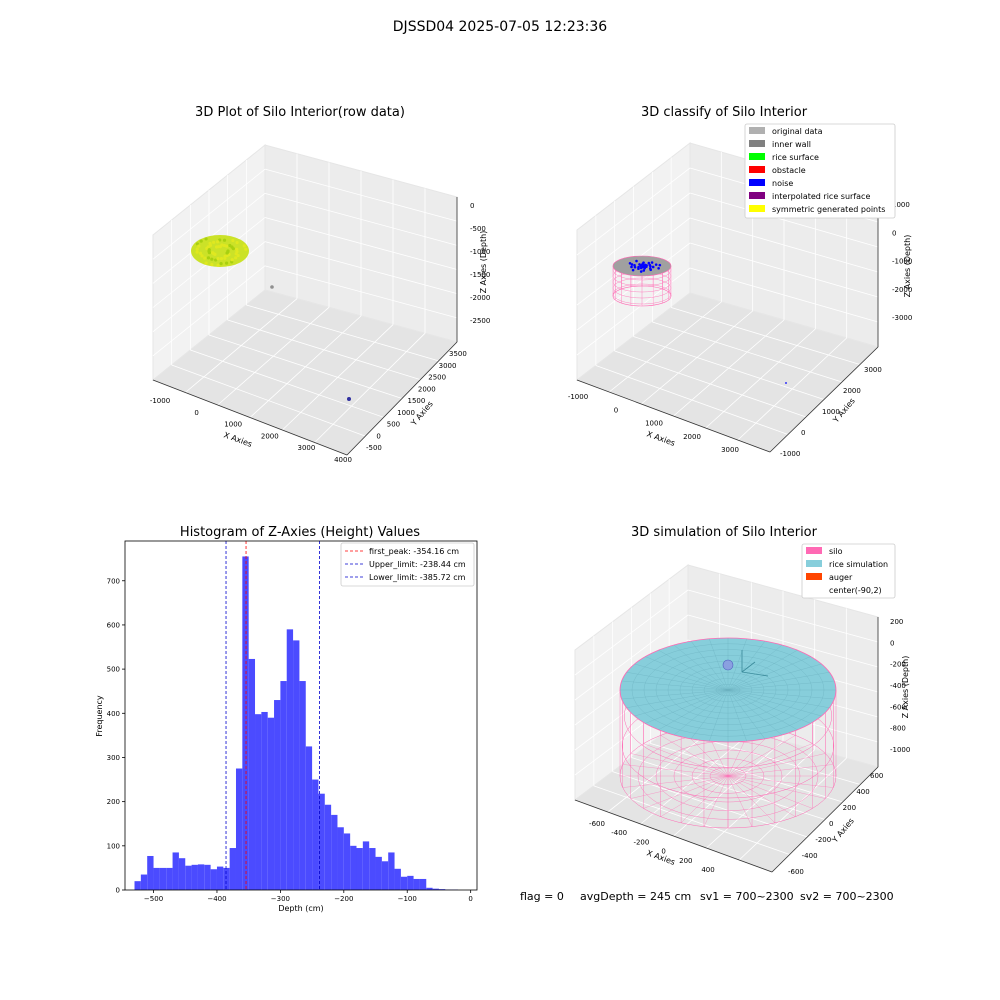 Image resolution: width=1000 pixels, height=1000 pixels. Describe the element at coordinates (597, 824) in the screenshot. I see `x-tick-label: -600` at that location.